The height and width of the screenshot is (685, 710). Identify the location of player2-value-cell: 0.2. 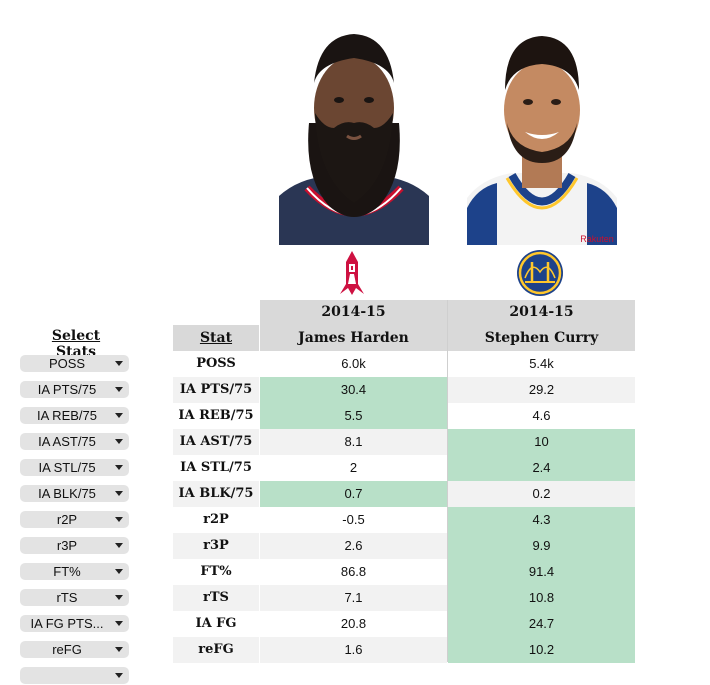
(541, 494).